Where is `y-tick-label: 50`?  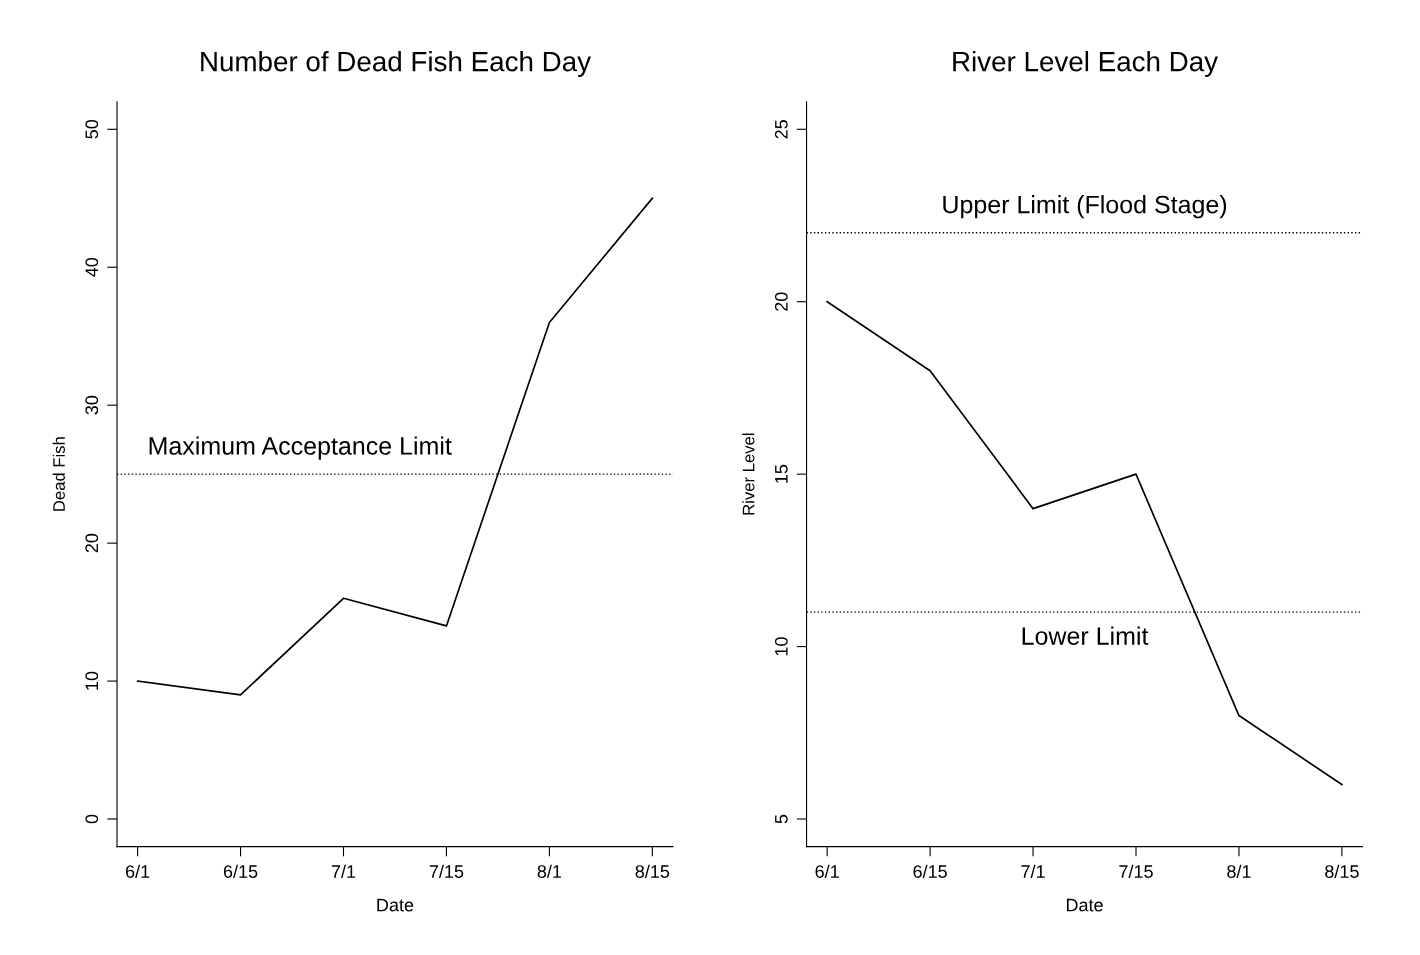
y-tick-label: 50 is located at coordinates (92, 129).